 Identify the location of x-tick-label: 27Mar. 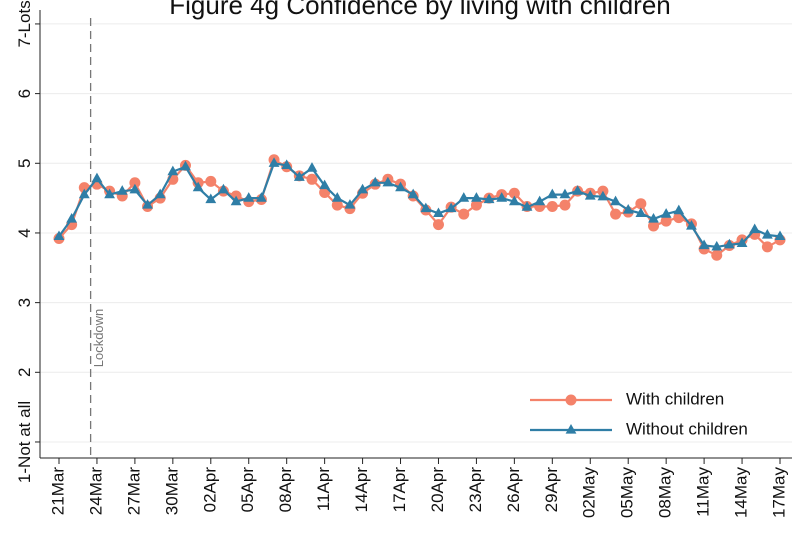
(133, 491).